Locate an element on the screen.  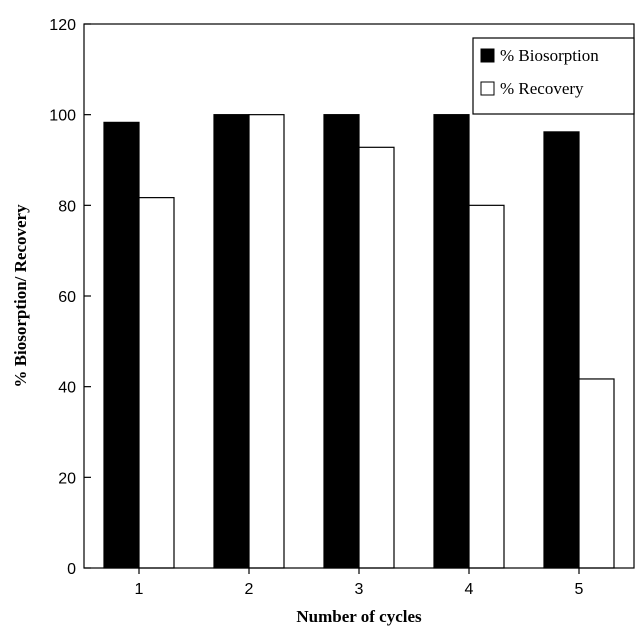
y-tick-label: 80 is located at coordinates (67, 206).